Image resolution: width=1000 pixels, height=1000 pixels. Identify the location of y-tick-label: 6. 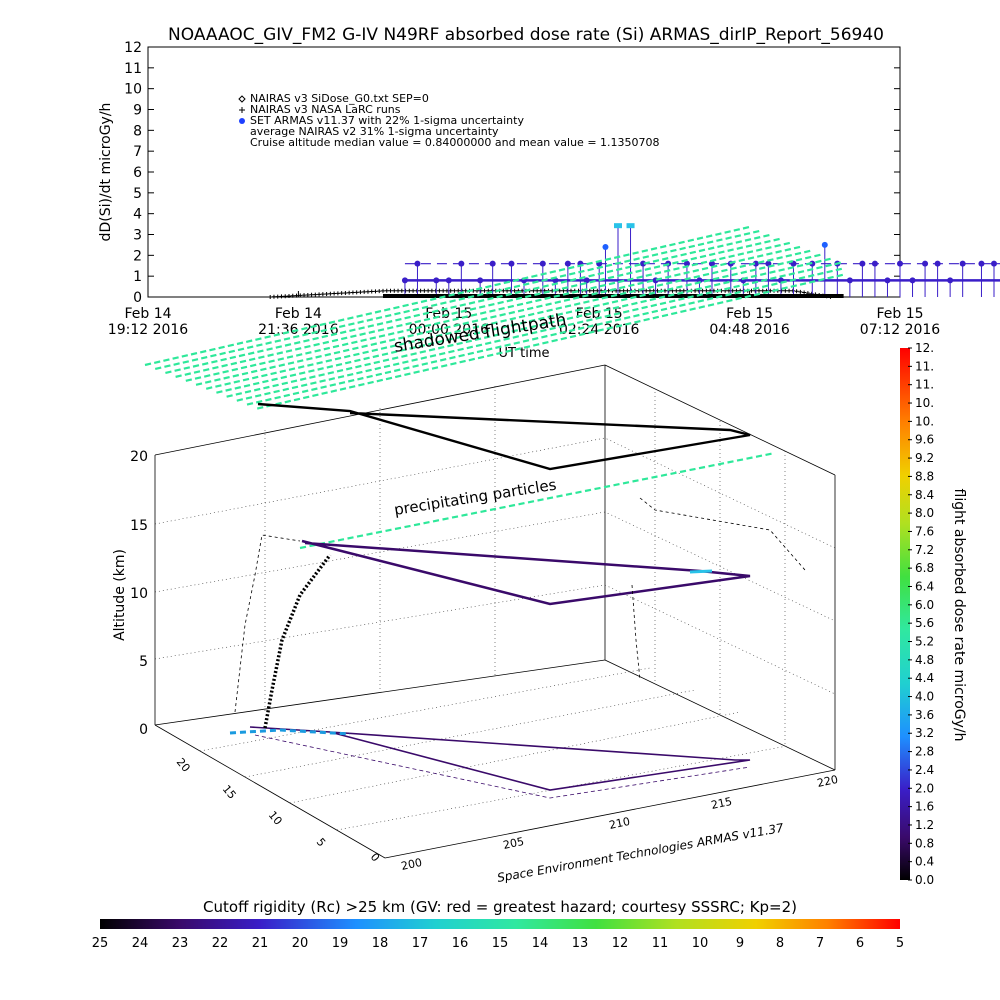
(137, 173).